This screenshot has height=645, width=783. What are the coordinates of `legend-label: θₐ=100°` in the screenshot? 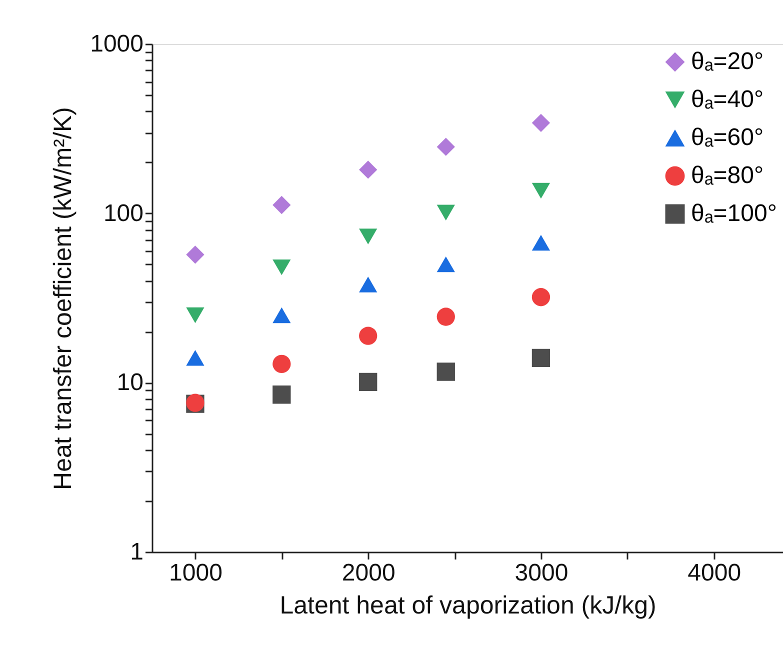 It's located at (734, 213).